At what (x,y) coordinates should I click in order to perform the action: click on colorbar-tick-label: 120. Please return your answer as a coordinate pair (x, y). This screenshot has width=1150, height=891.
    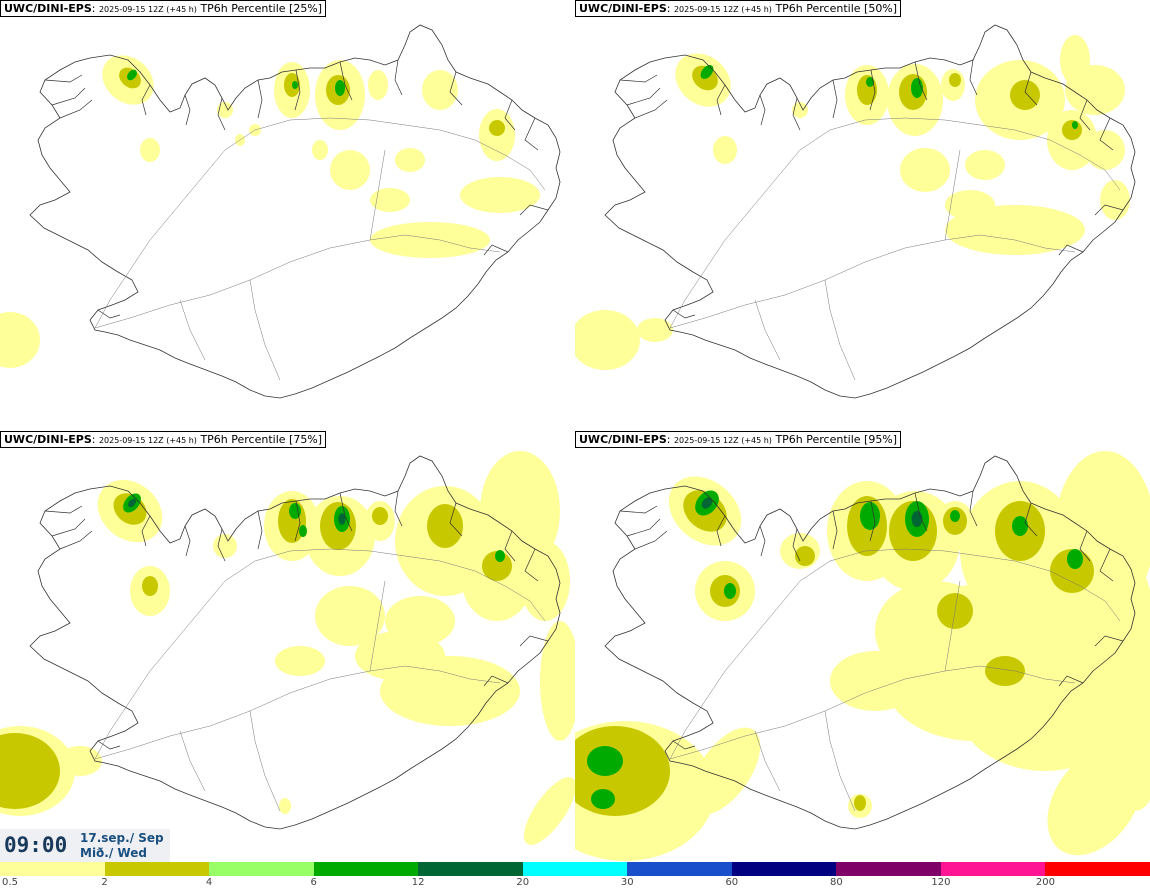
    Looking at the image, I should click on (941, 882).